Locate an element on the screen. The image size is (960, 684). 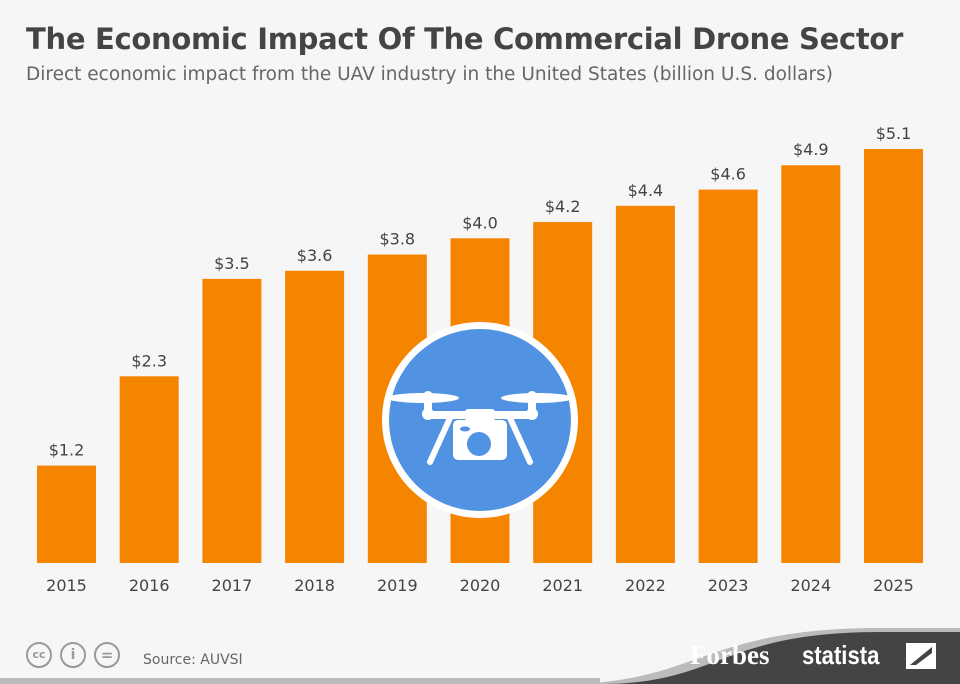
bar-2022 is located at coordinates (645, 384).